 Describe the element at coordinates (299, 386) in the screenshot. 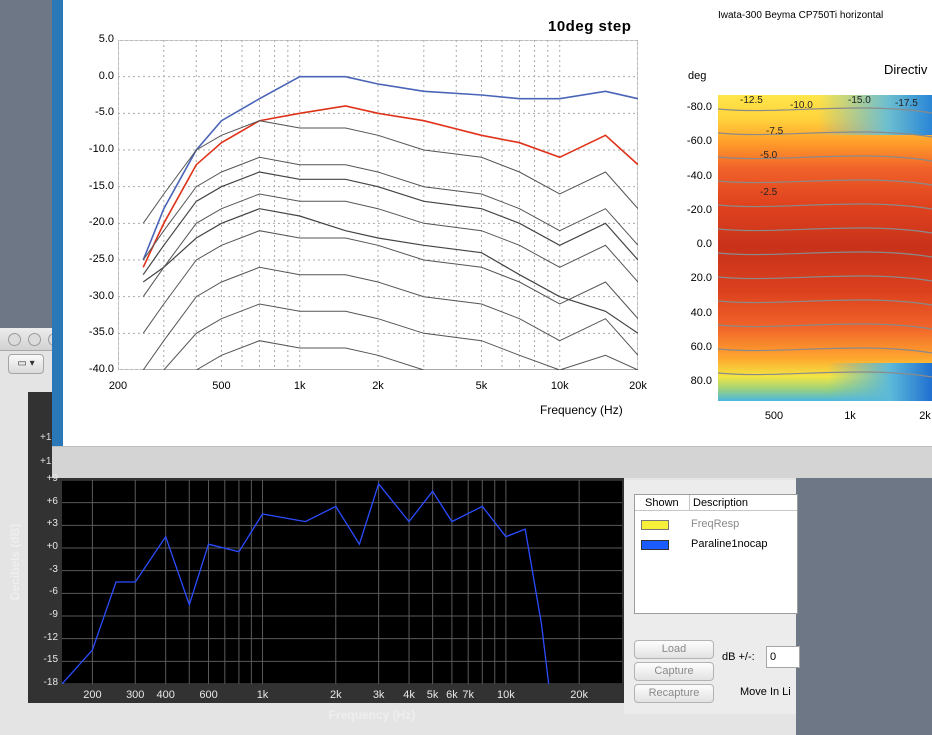

I see `x-tick-label: 1k` at that location.